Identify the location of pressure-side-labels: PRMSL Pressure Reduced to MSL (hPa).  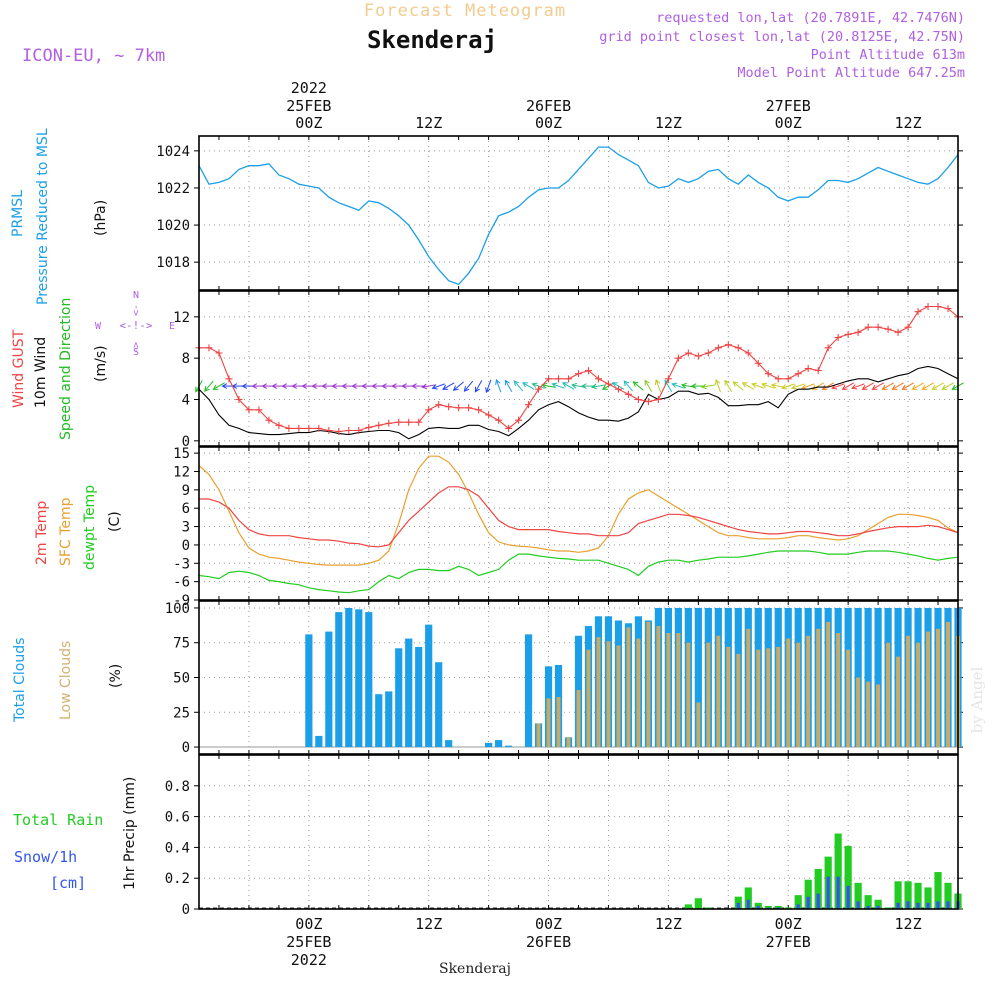
(59, 216).